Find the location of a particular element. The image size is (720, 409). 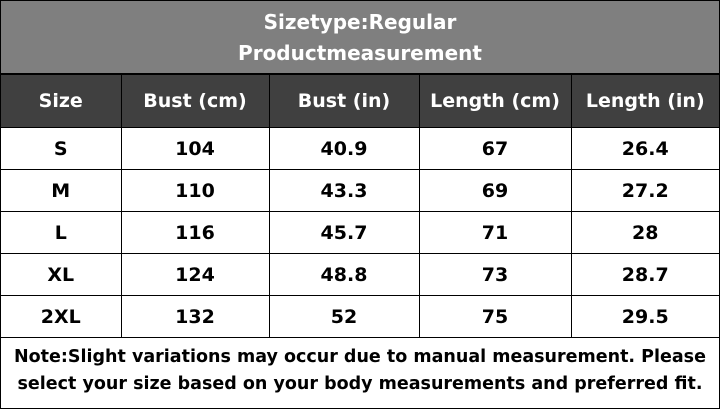

subtitle: Productmeasurement is located at coordinates (360, 53).